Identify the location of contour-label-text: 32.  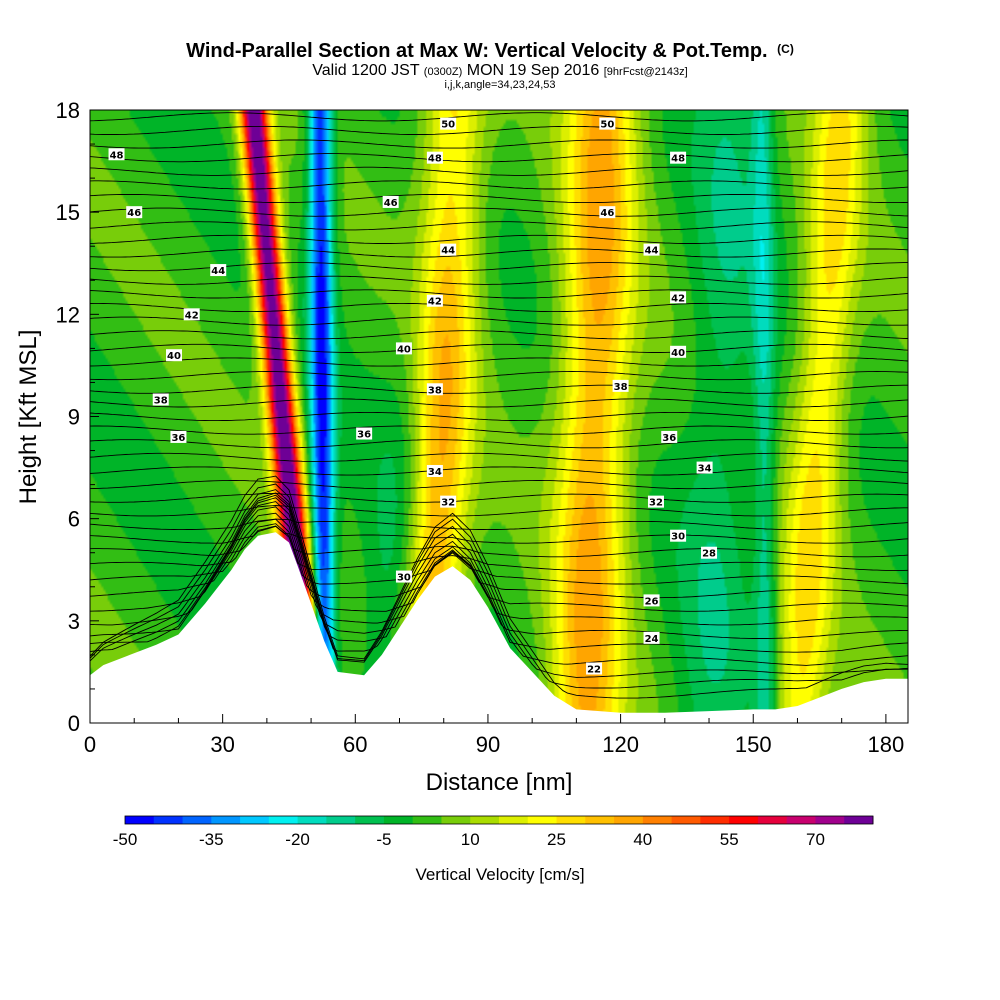
(448, 503).